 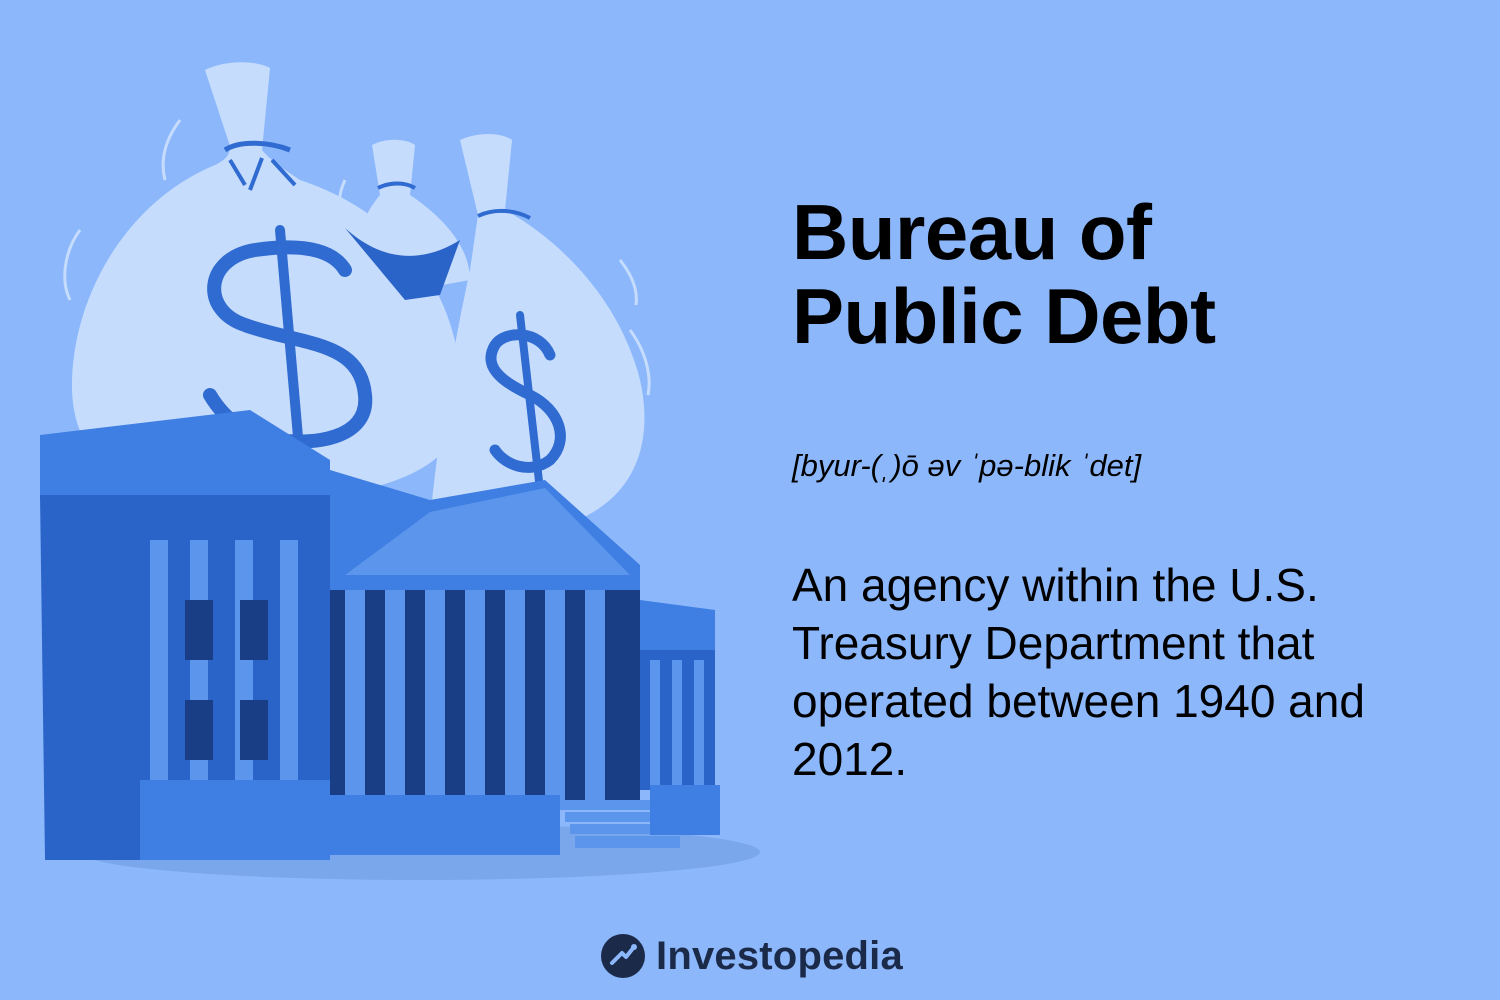 I want to click on title-line-1: Bureau of, so click(x=972, y=232).